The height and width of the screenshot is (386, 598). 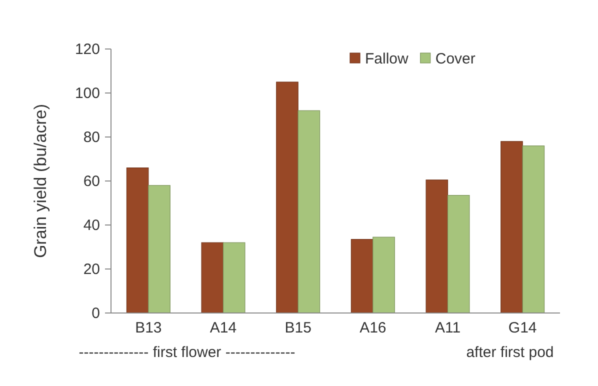 I want to click on y-axis-title: Grain yield (bu/acre), so click(x=40, y=181).